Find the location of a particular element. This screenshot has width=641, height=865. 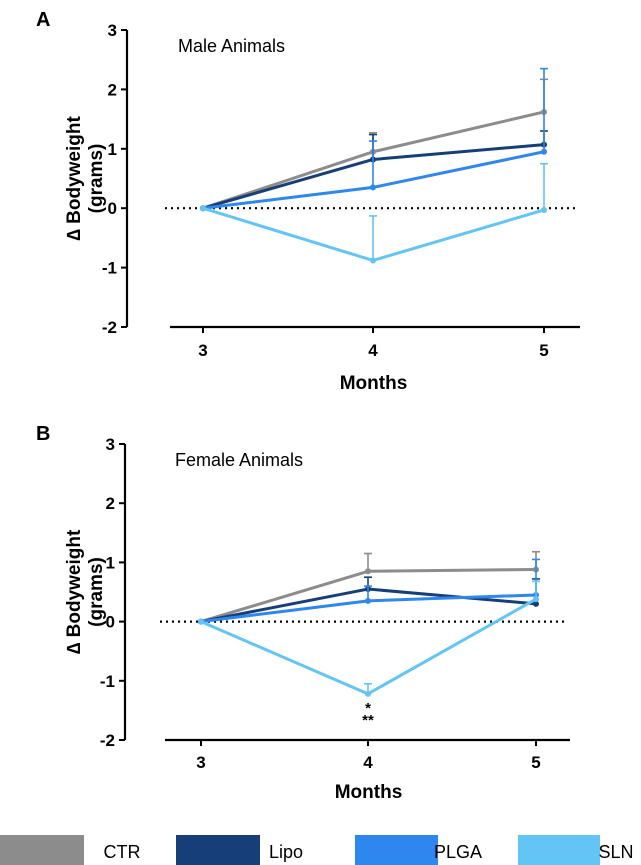

data-point-lipo is located at coordinates (536, 603).